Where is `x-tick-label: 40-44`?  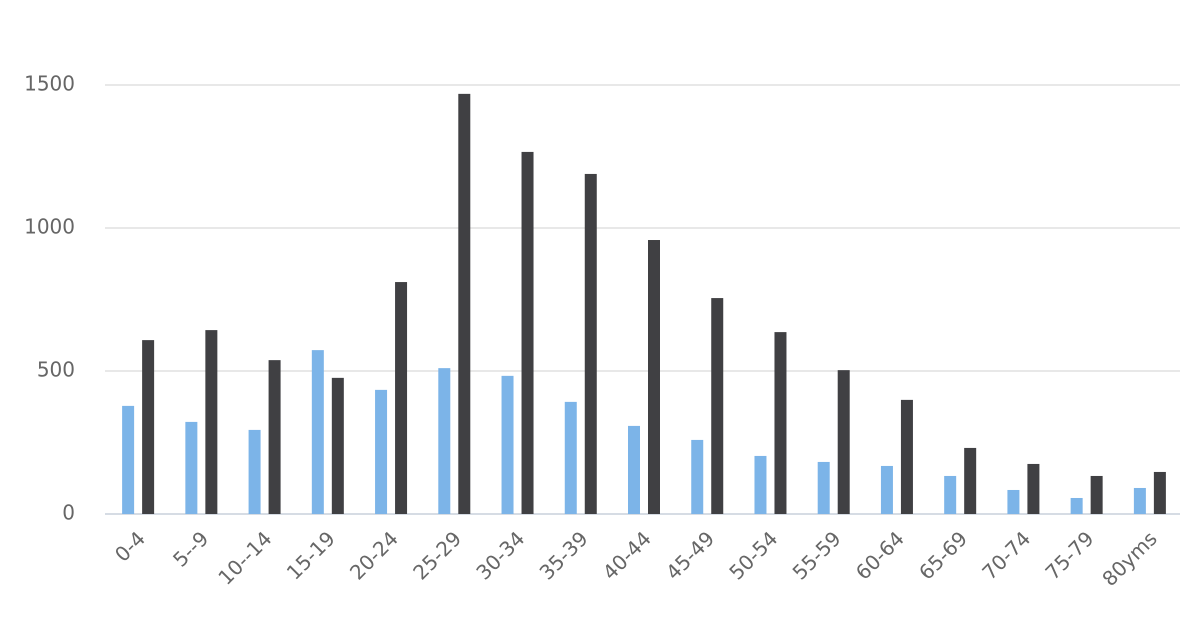
x-tick-label: 40-44 is located at coordinates (627, 555).